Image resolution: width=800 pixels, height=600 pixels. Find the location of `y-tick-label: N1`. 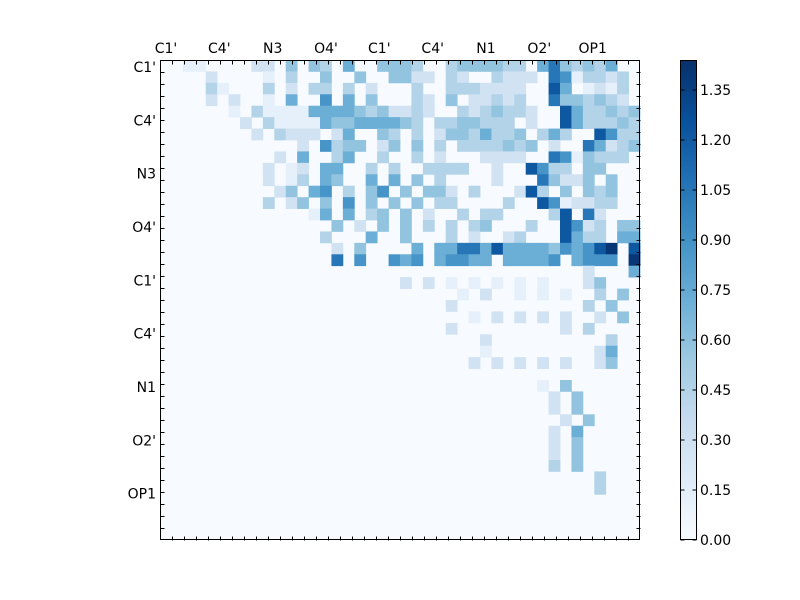

y-tick-label: N1 is located at coordinates (146, 388).